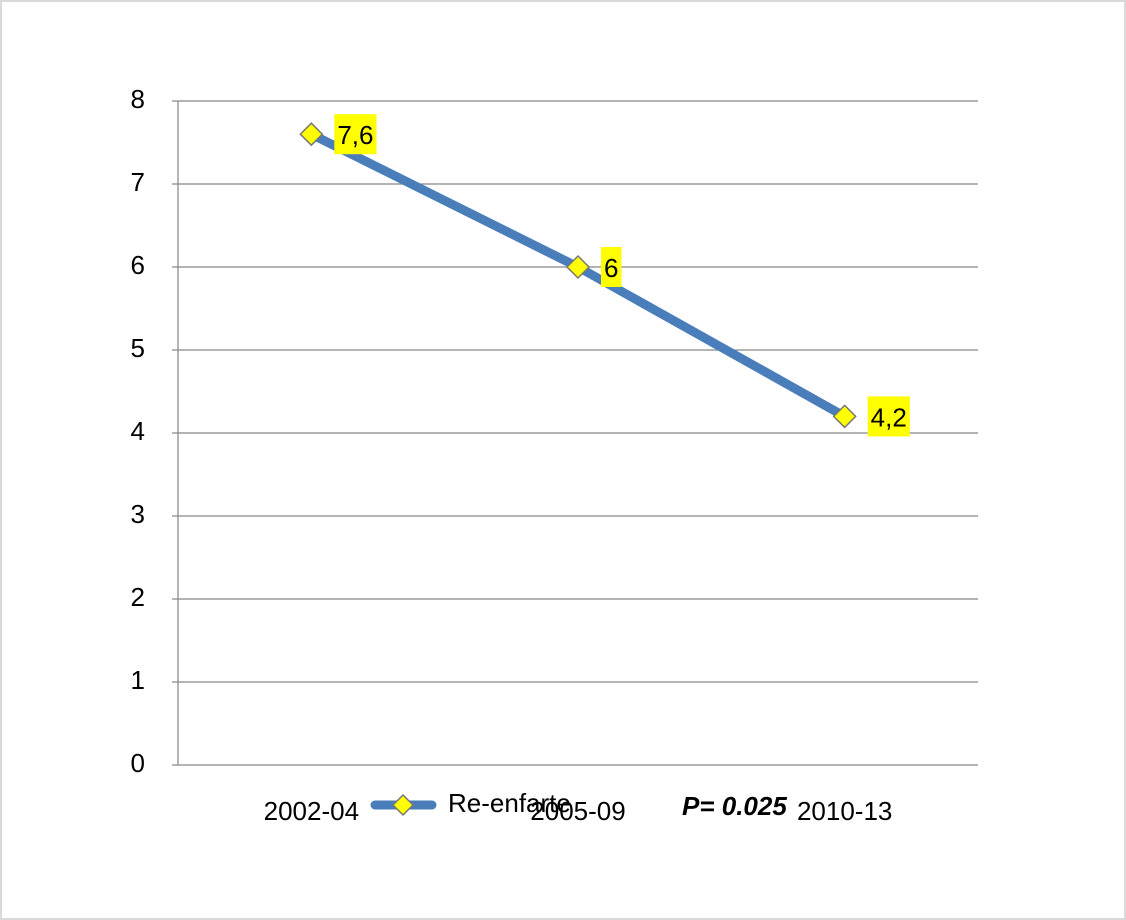 The height and width of the screenshot is (920, 1126). What do you see at coordinates (577, 811) in the screenshot?
I see `x-tick-label: 2005-09` at bounding box center [577, 811].